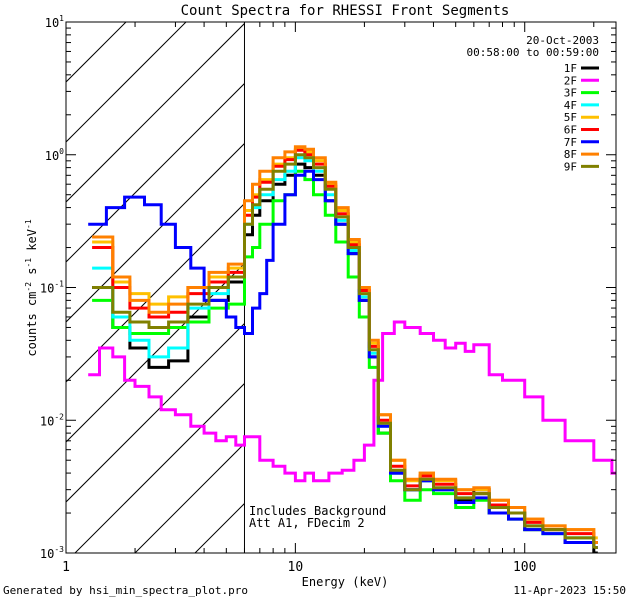 The height and width of the screenshot is (600, 640). What do you see at coordinates (570, 142) in the screenshot?
I see `legend-label: 7F` at bounding box center [570, 142].